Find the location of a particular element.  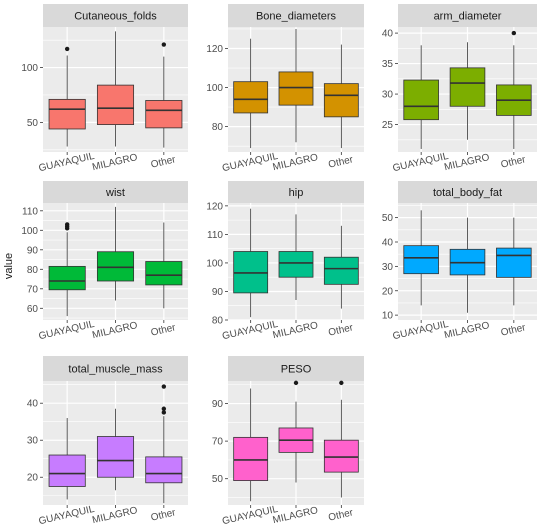

y-tick-label: 25 is located at coordinates (388, 125).